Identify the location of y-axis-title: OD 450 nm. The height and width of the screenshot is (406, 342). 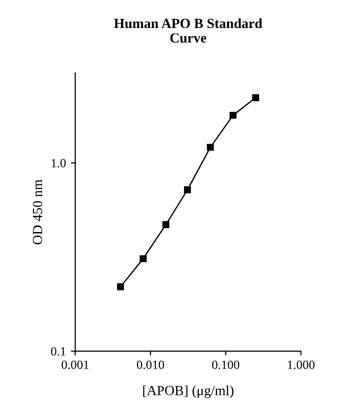
(37, 212).